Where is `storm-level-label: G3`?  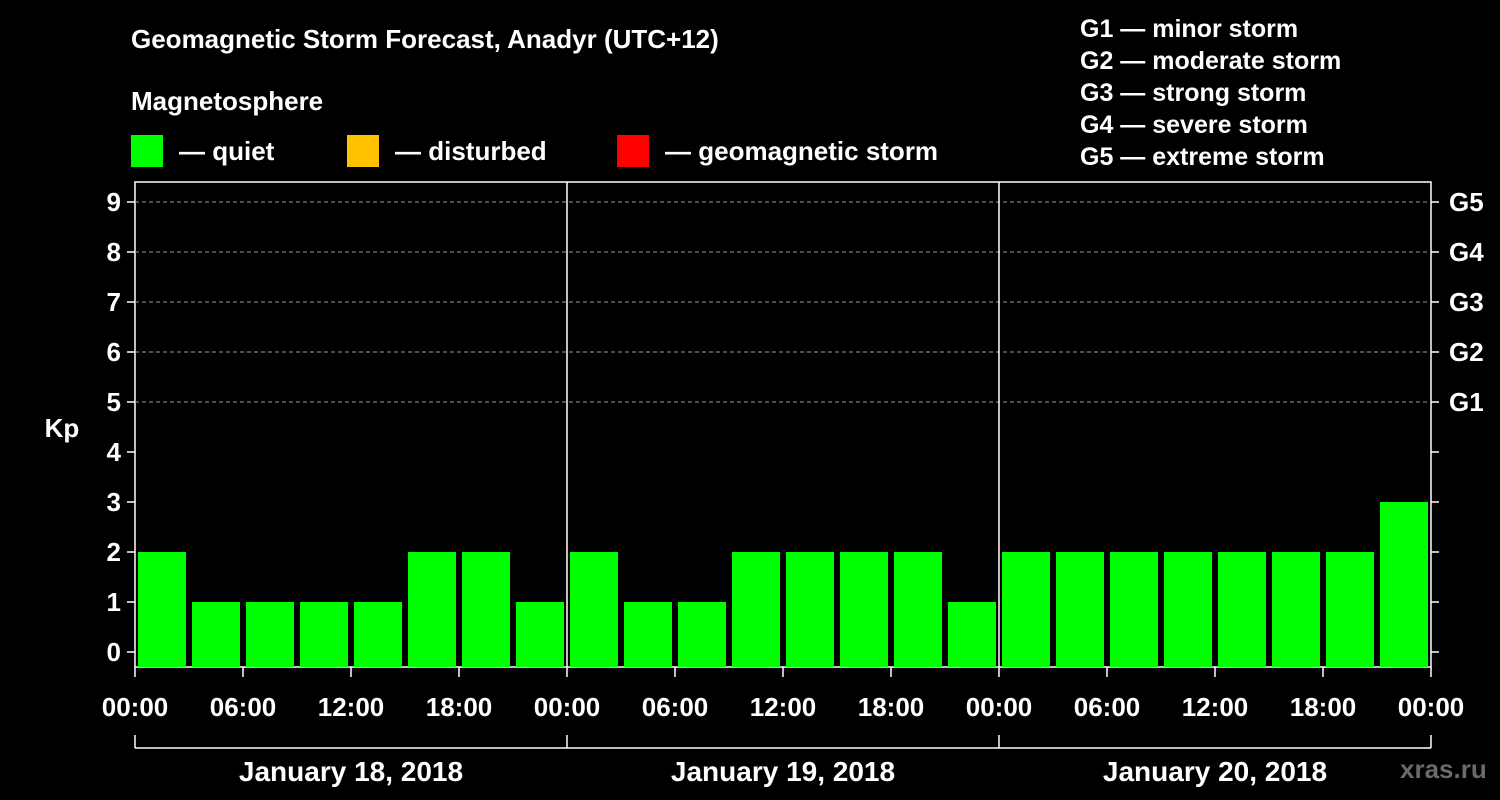
storm-level-label: G3 is located at coordinates (1466, 302).